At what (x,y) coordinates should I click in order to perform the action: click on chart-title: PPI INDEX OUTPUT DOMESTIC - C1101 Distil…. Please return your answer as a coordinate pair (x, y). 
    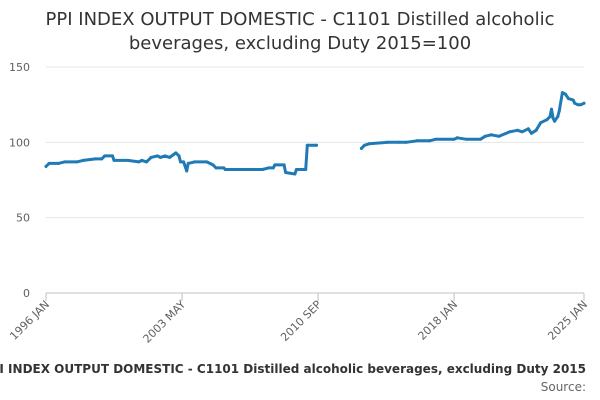
    Looking at the image, I should click on (300, 31).